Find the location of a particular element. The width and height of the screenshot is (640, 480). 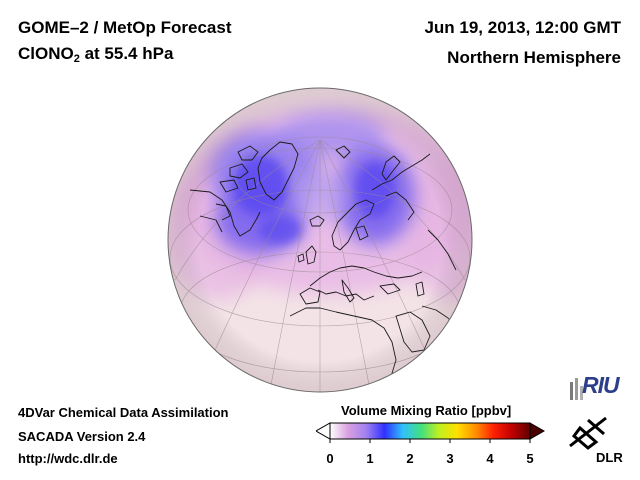

colorbar-tick-label: 4 is located at coordinates (490, 458).